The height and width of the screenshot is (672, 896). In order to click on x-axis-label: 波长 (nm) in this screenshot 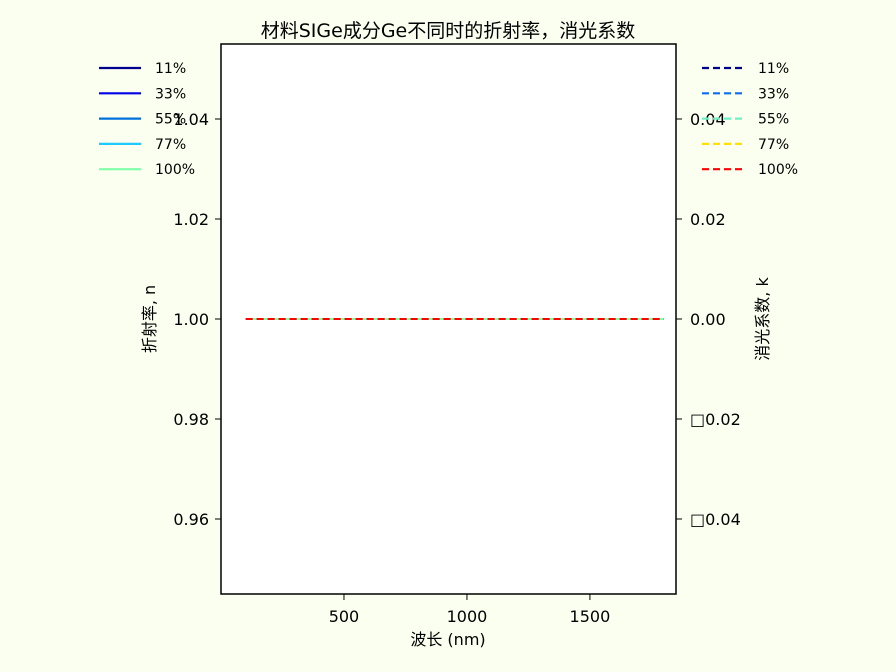, I will do `click(447, 639)`.